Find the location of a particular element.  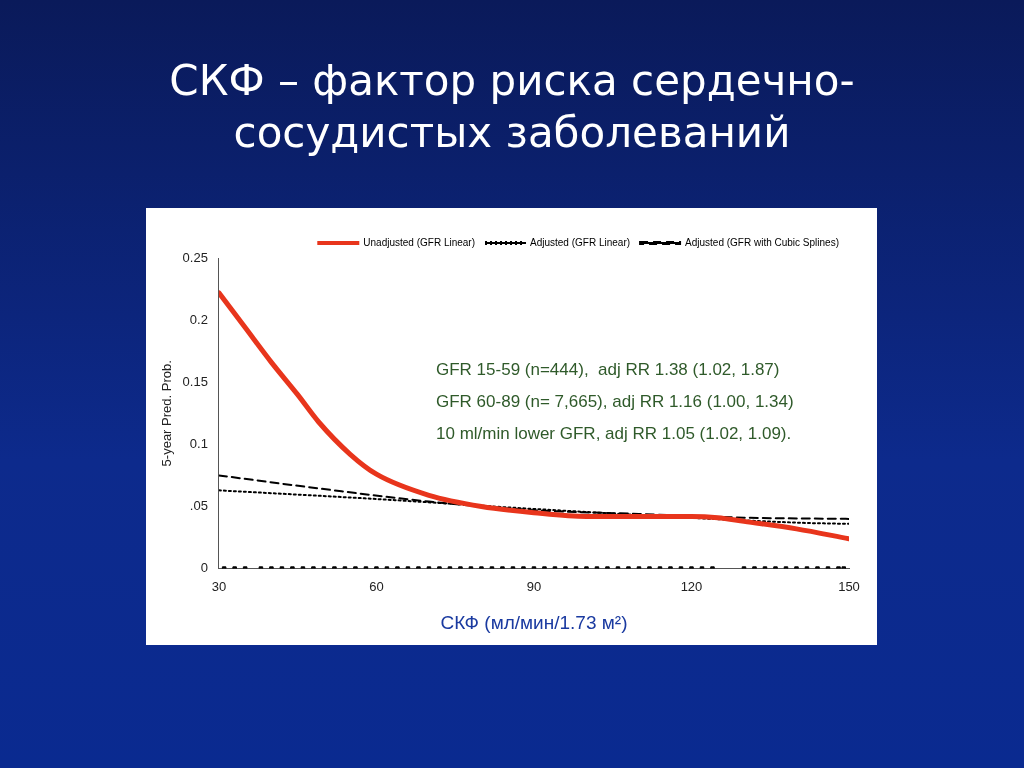

y-tick-label: 0.15 is located at coordinates (195, 381).